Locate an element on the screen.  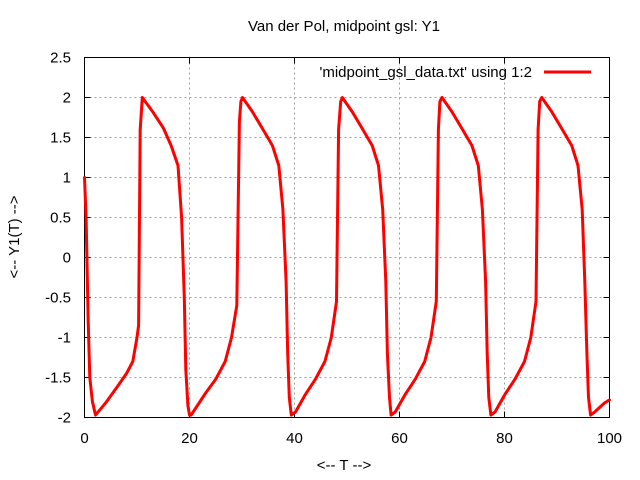
y-tick-label: 2 is located at coordinates (67, 98).